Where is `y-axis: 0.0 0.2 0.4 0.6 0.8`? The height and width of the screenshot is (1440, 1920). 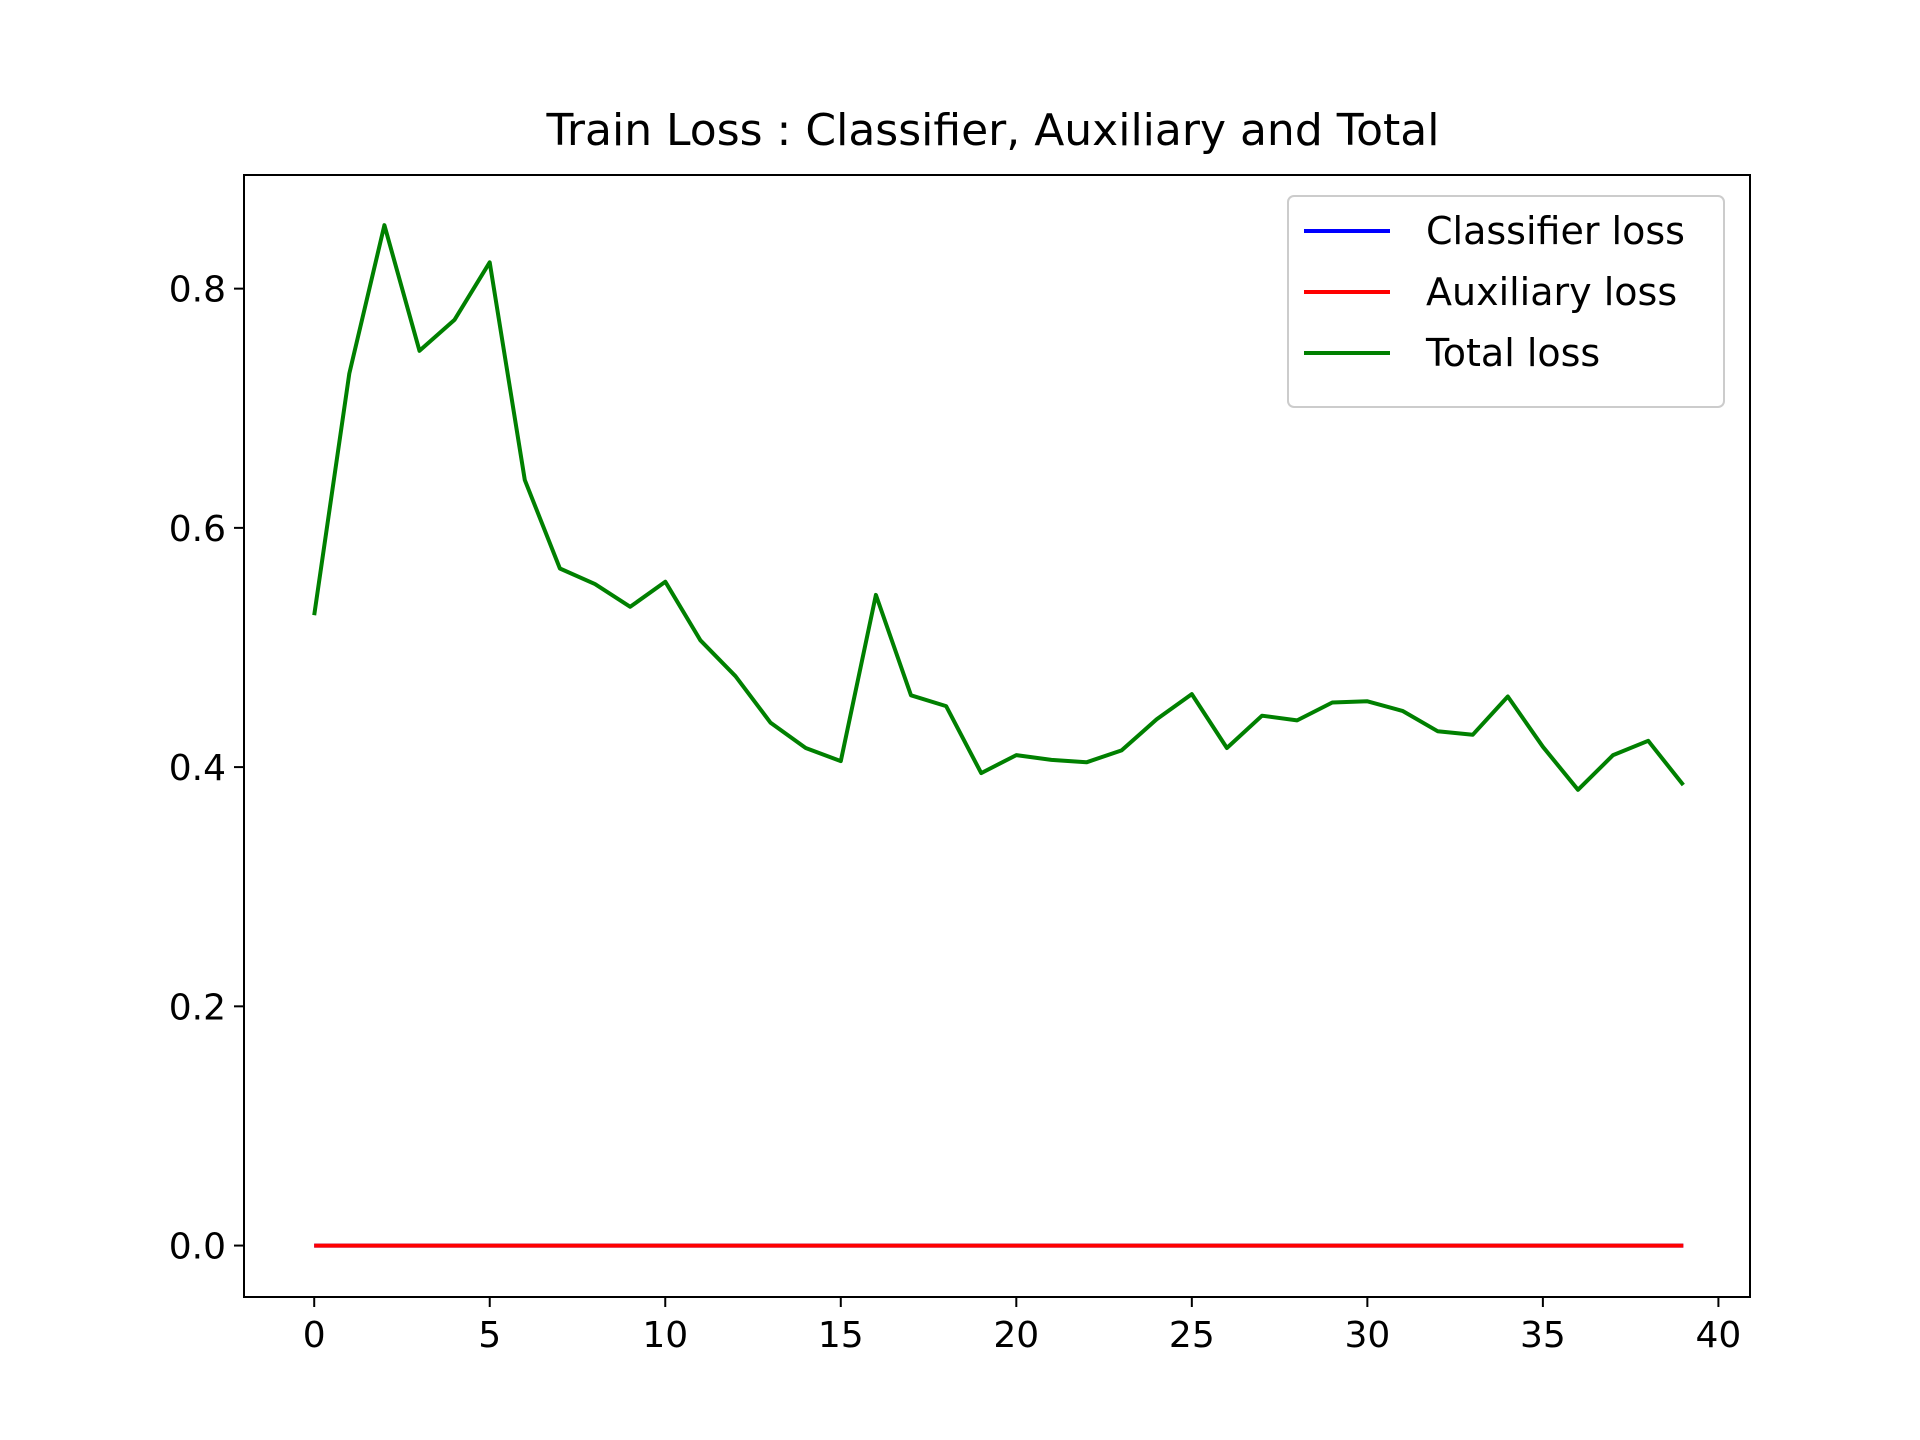
y-axis: 0.0 0.2 0.4 0.6 0.8 is located at coordinates (206, 769).